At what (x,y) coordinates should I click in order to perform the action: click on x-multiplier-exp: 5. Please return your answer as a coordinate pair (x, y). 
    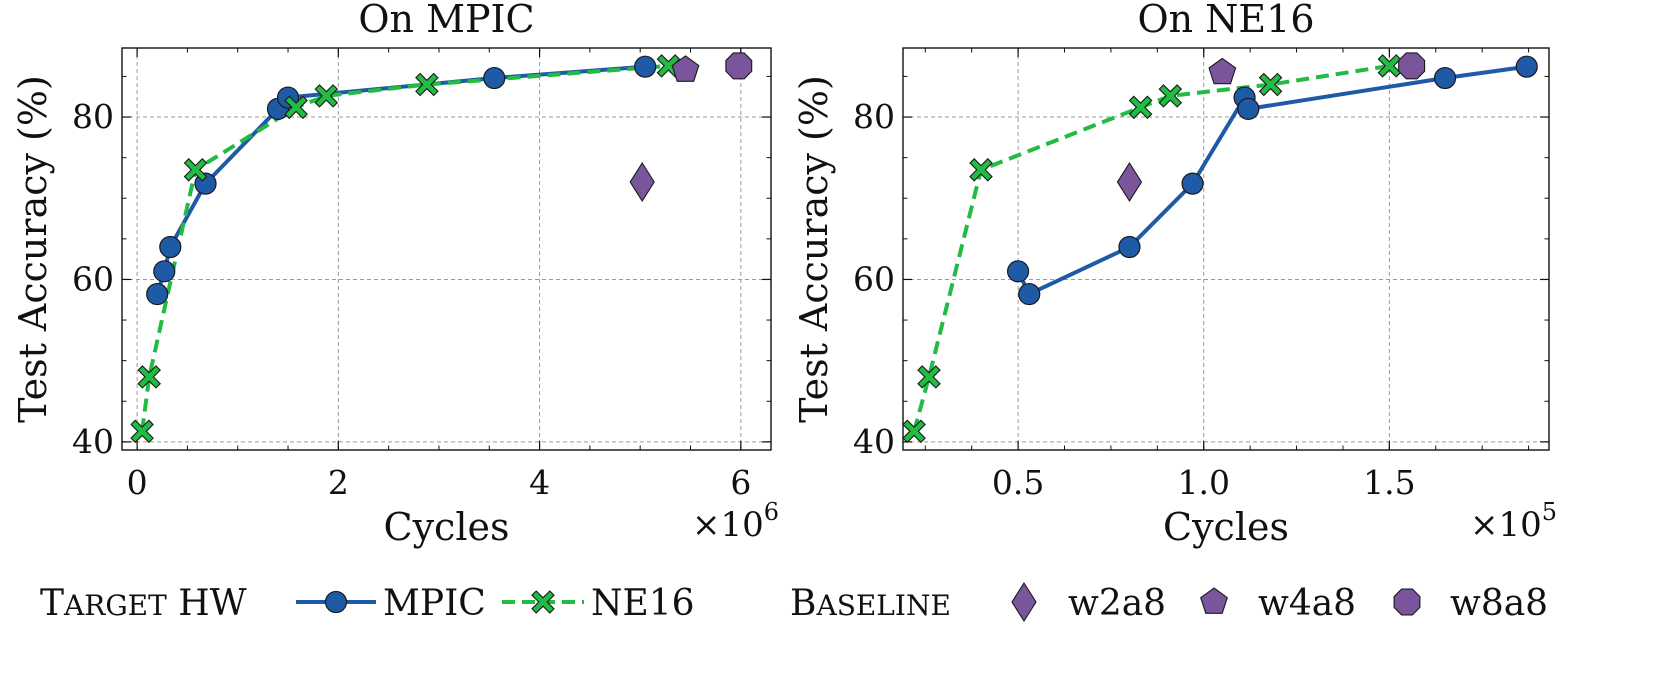
    Looking at the image, I should click on (1549, 512).